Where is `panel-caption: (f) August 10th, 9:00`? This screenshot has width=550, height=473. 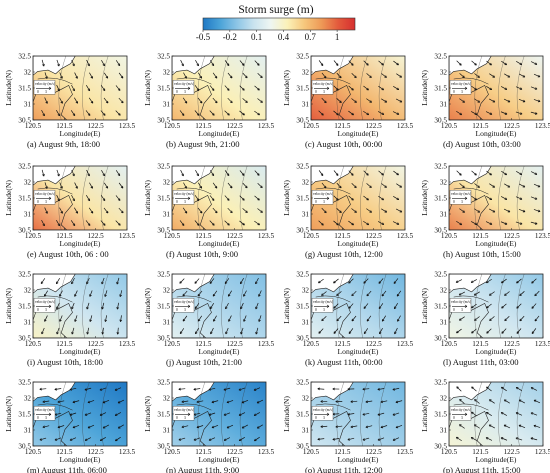
panel-caption: (f) August 10th, 9:00 is located at coordinates (202, 254).